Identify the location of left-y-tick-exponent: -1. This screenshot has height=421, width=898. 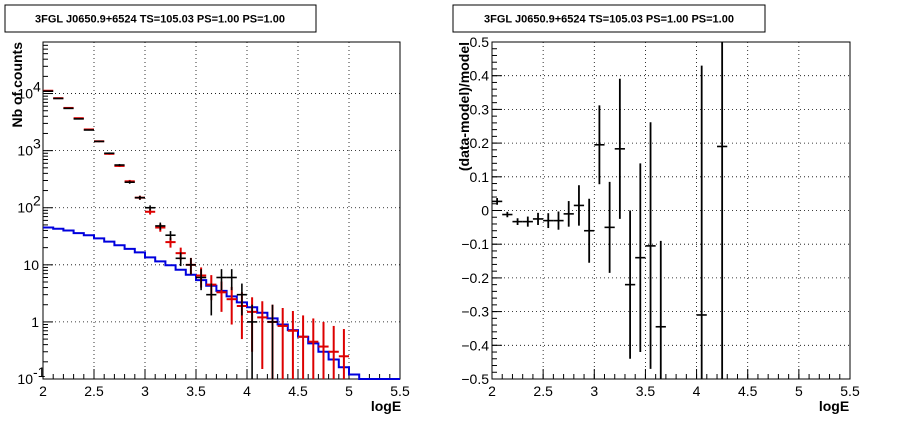
(39, 372).